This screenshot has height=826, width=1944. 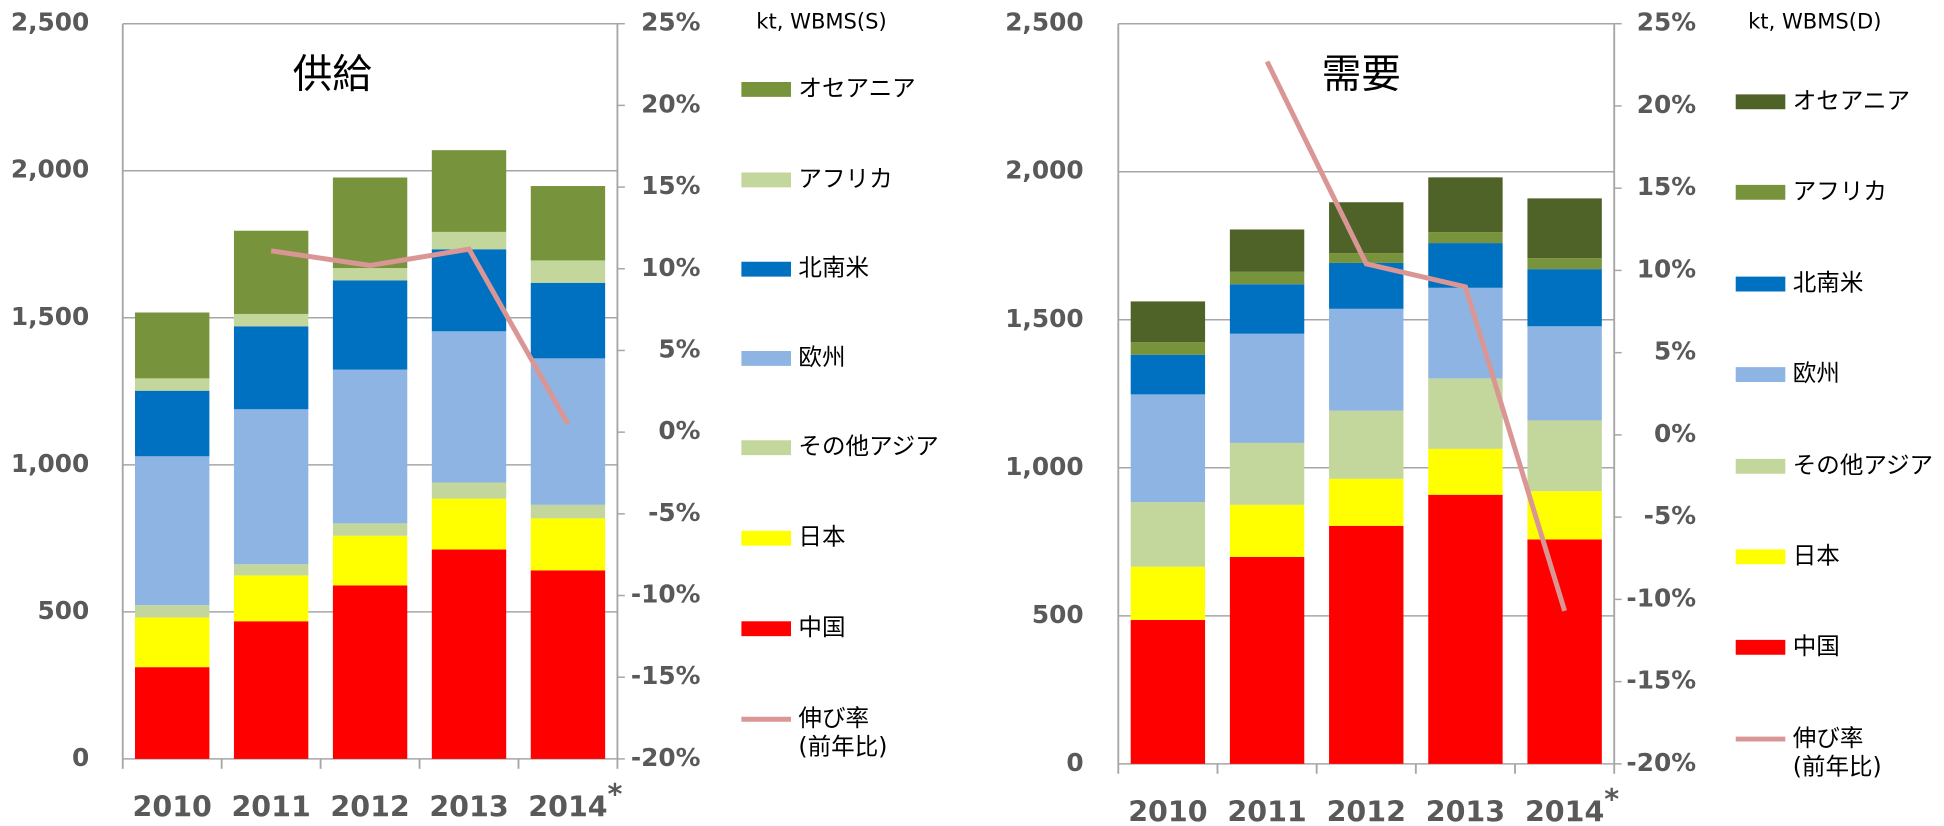 What do you see at coordinates (614, 794) in the screenshot?
I see `annotation: *` at bounding box center [614, 794].